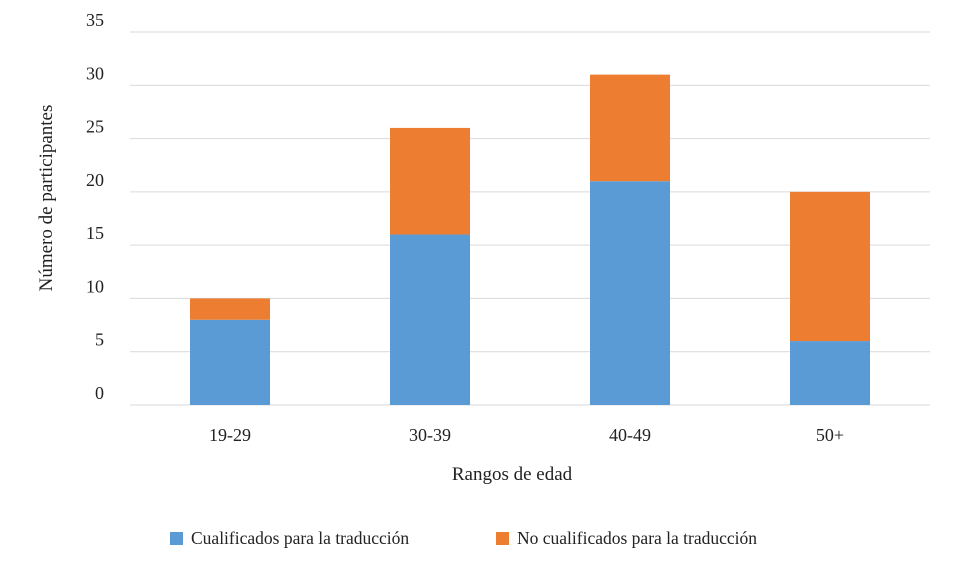  Describe the element at coordinates (526, 435) in the screenshot. I see `x-tick-labels: 19-29 30-39 40-49 50+` at that location.